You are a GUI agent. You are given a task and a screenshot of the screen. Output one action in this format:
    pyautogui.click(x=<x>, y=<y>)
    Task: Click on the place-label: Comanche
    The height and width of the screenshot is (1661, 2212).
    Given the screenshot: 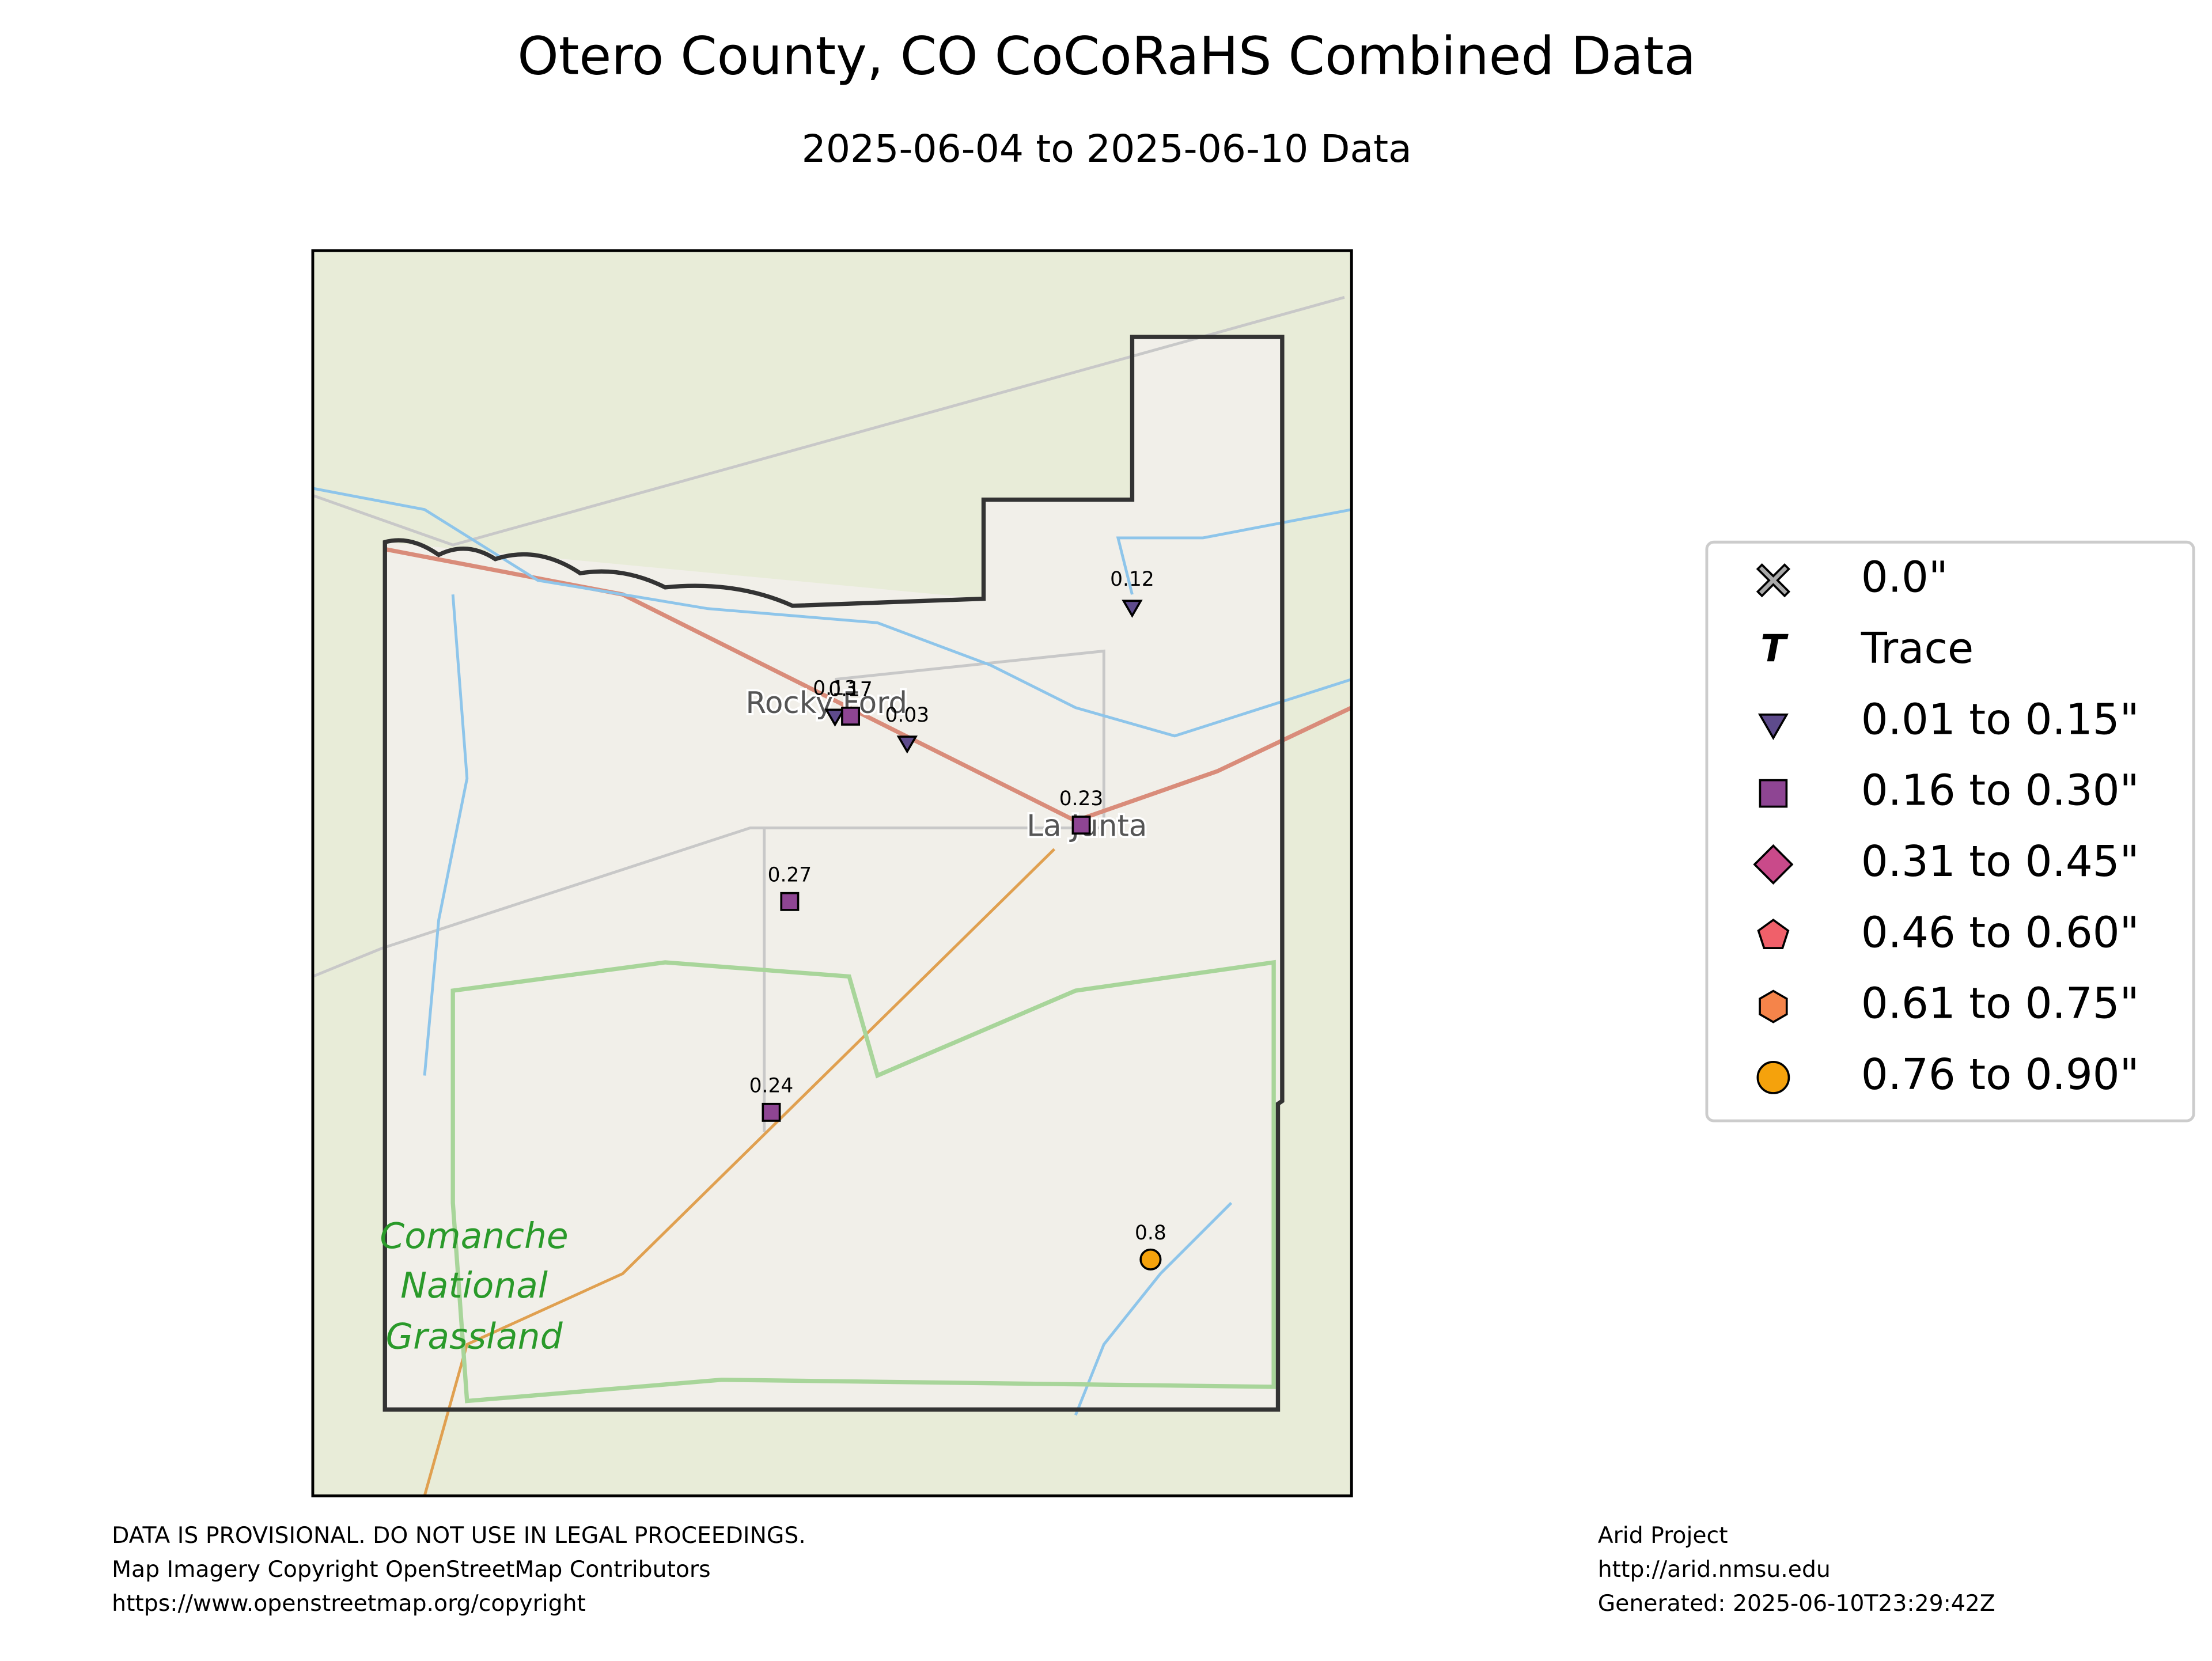 What is the action you would take?
    pyautogui.click(x=474, y=1236)
    